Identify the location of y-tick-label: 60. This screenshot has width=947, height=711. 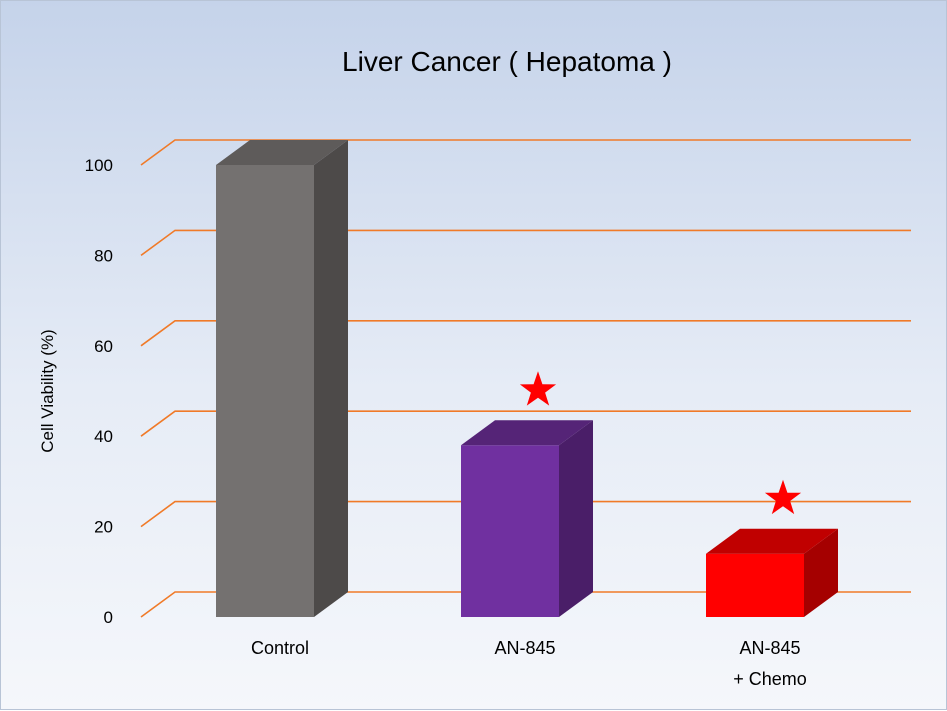
(103, 346).